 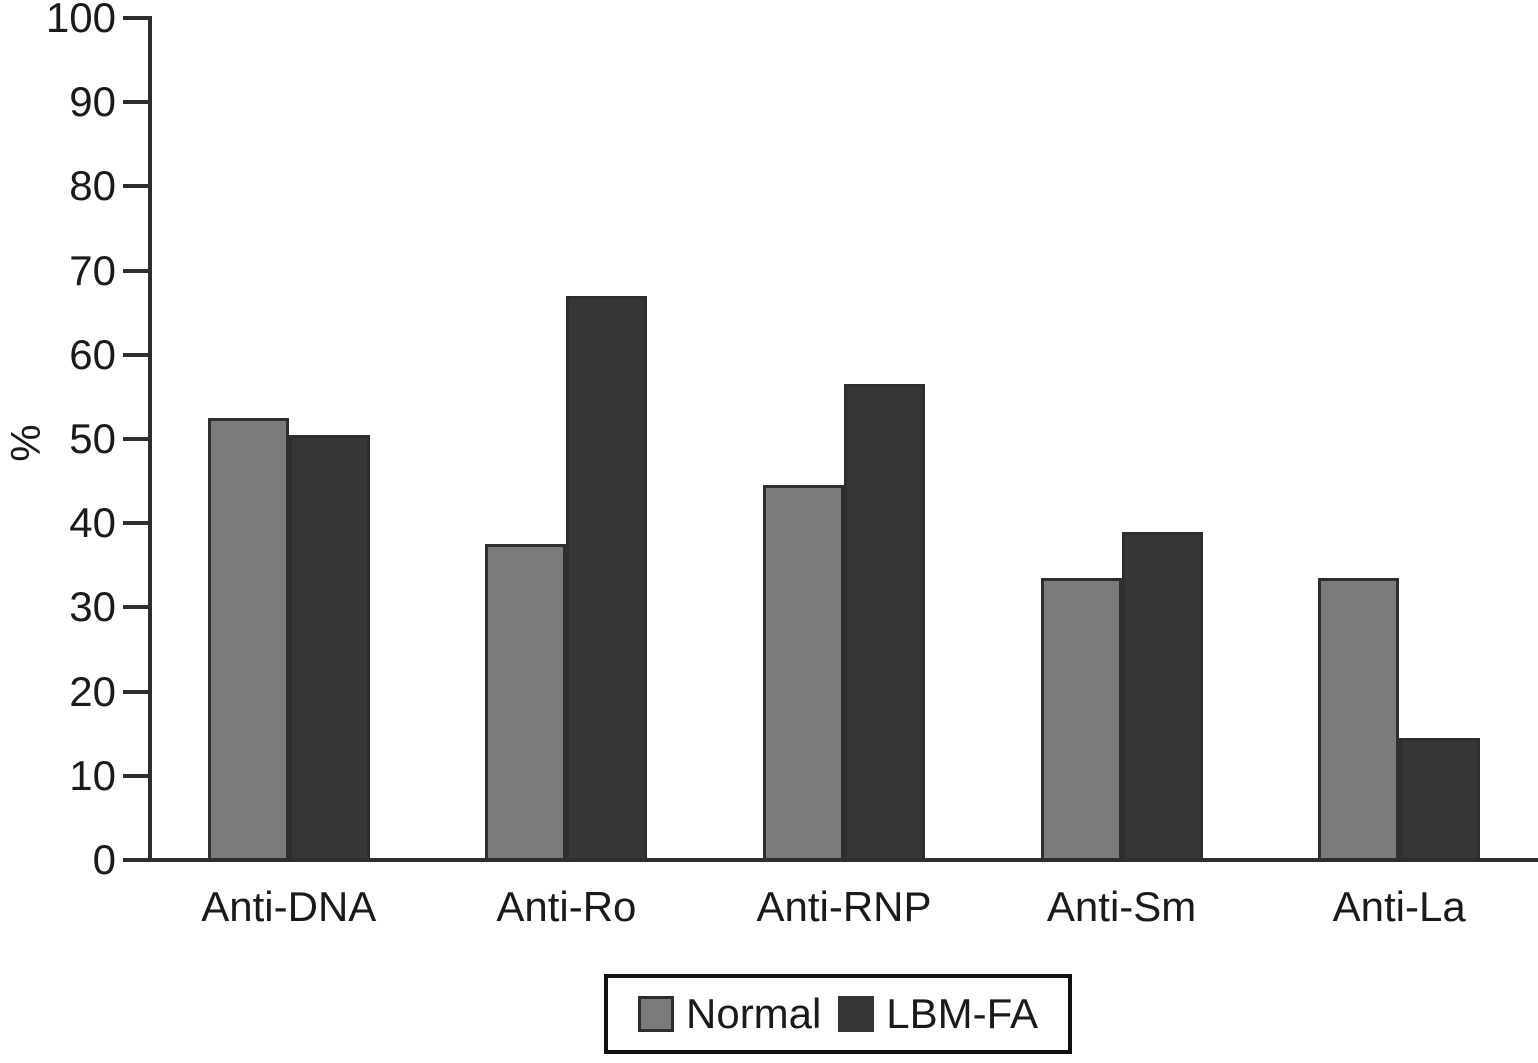 What do you see at coordinates (92, 775) in the screenshot?
I see `y-tick-label: 10` at bounding box center [92, 775].